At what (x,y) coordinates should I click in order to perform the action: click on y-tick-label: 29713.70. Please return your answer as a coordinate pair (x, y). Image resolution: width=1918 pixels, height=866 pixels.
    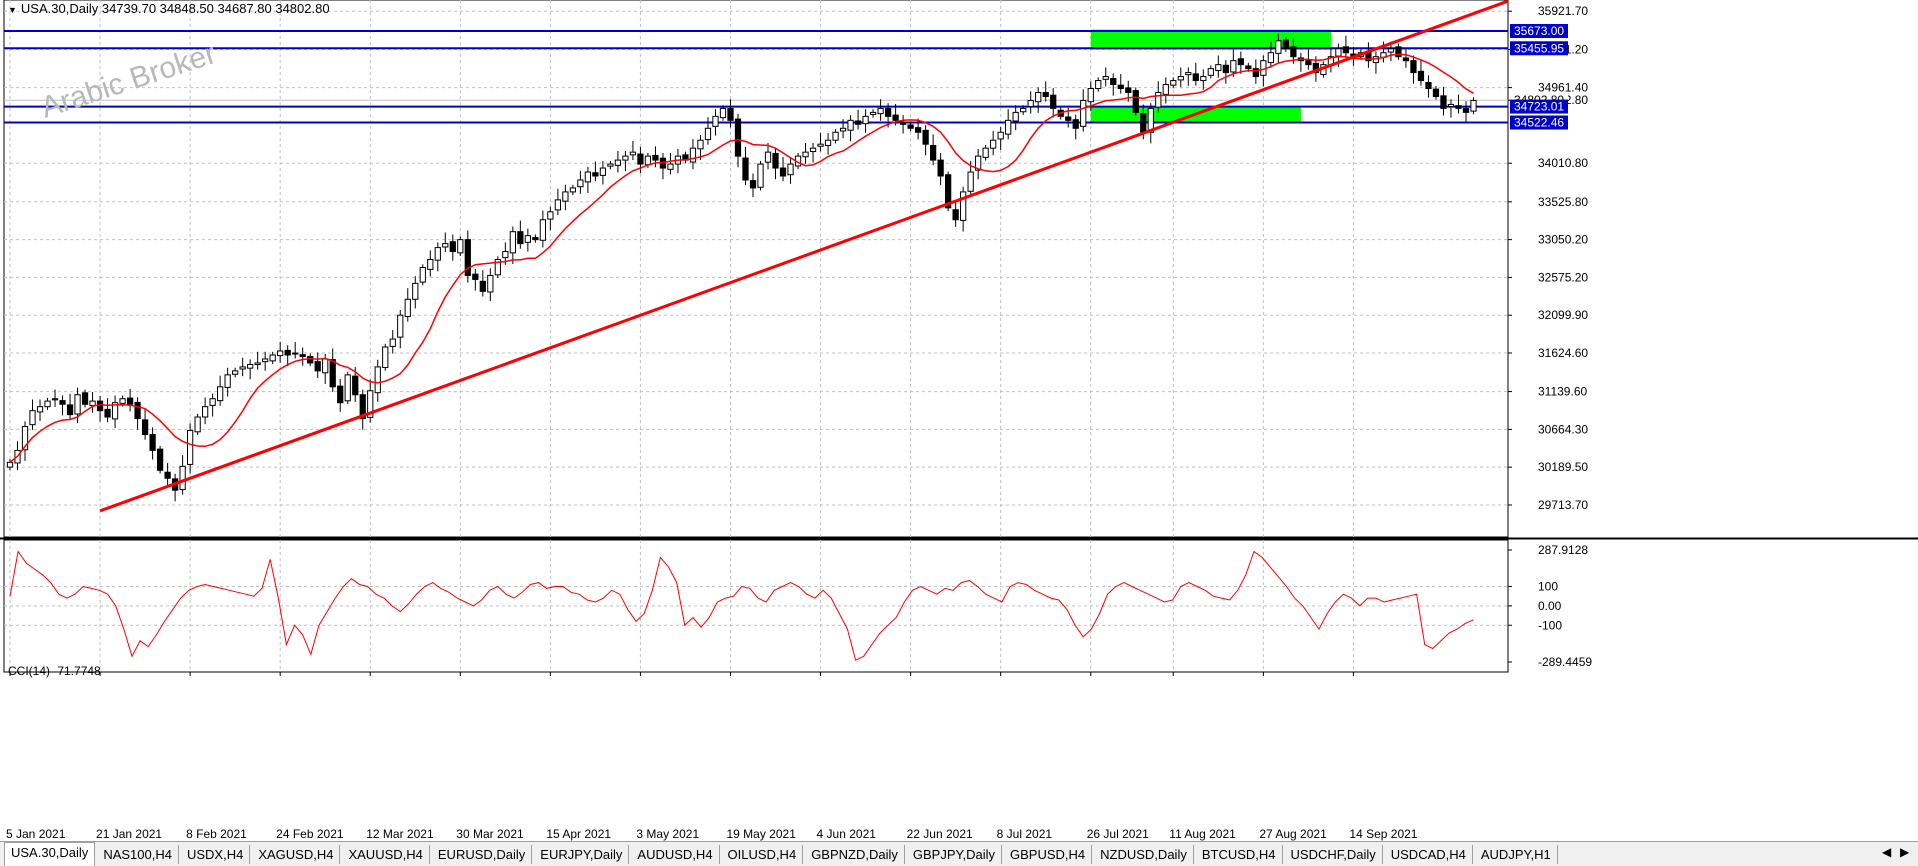
    Looking at the image, I should click on (1563, 505).